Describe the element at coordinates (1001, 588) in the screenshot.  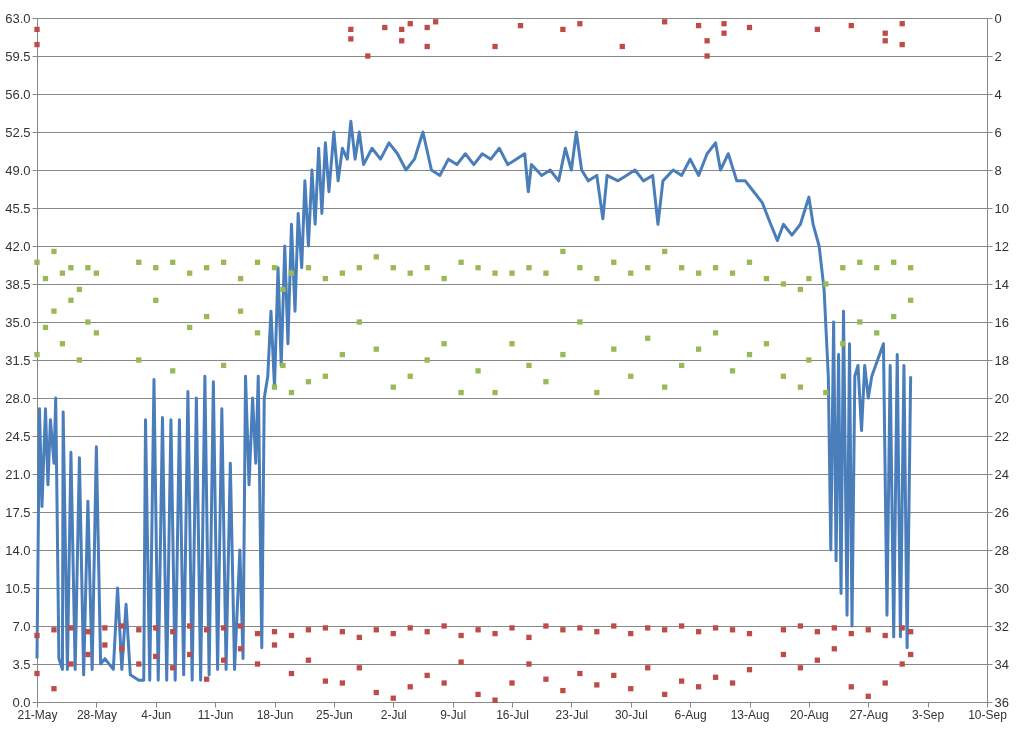
I see `y2-tick-label: 30` at that location.